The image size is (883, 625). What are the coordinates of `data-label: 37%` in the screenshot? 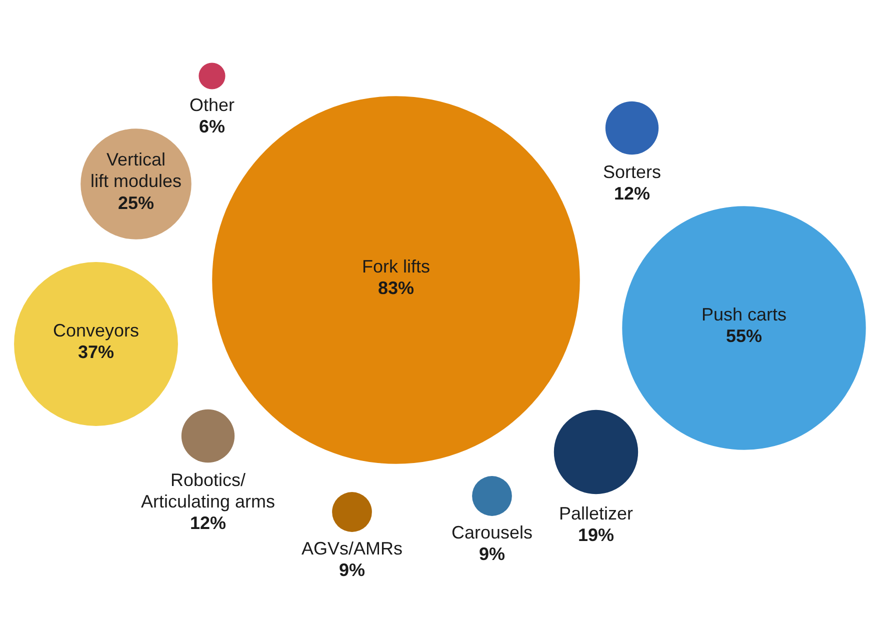 It's located at (96, 352).